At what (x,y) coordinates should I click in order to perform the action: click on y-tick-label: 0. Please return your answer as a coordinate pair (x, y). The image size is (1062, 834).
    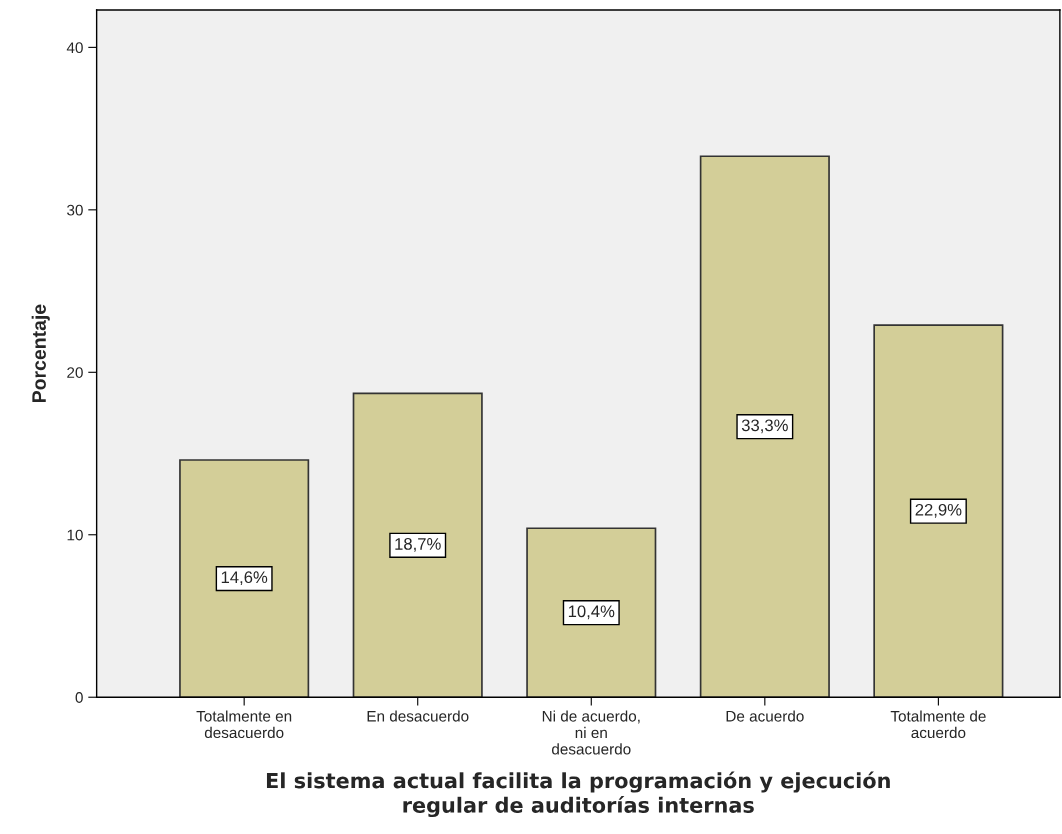
    Looking at the image, I should click on (79, 697).